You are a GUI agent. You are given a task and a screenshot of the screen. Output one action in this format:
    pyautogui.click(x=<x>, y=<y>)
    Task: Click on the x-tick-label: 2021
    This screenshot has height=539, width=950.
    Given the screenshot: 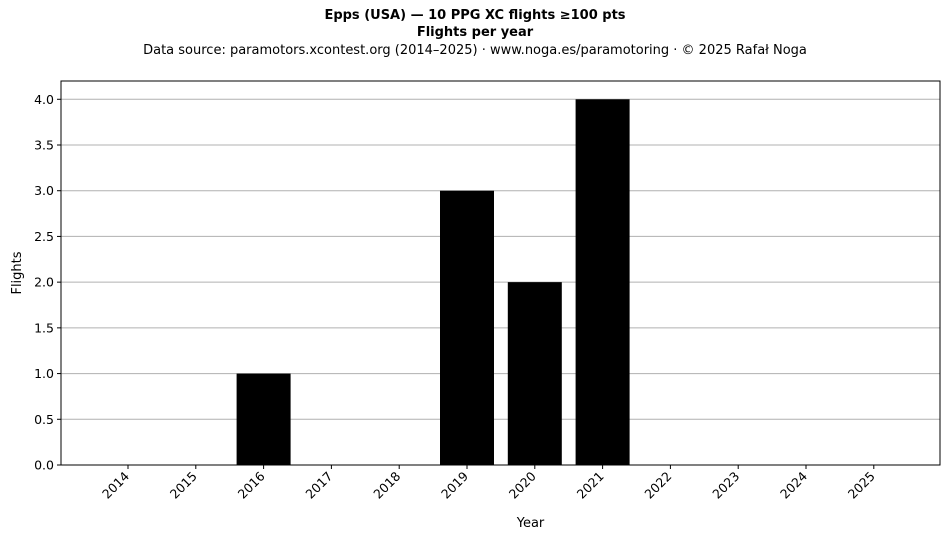 What is the action you would take?
    pyautogui.click(x=590, y=485)
    